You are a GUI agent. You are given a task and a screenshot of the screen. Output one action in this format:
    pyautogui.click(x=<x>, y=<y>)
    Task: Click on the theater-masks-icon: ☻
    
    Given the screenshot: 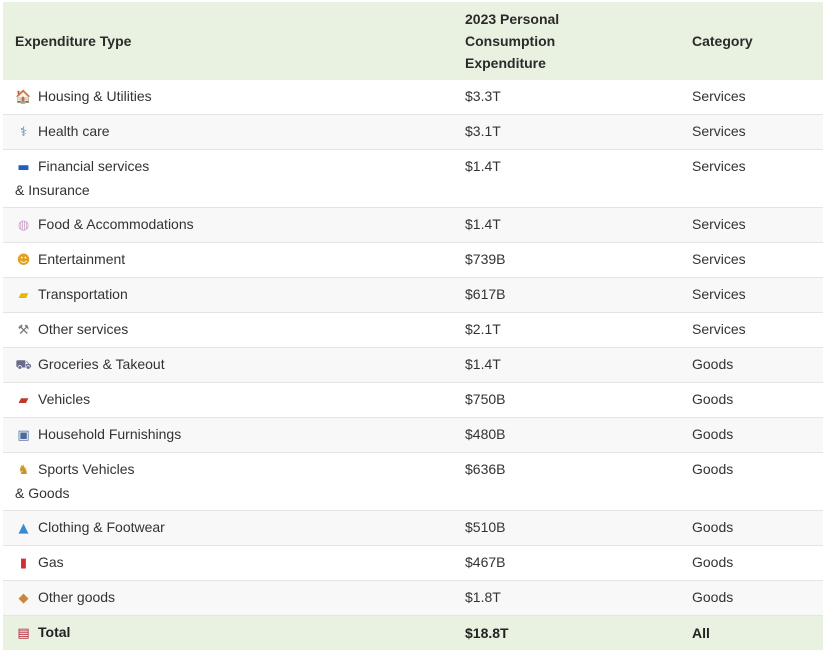 What is the action you would take?
    pyautogui.click(x=23, y=260)
    